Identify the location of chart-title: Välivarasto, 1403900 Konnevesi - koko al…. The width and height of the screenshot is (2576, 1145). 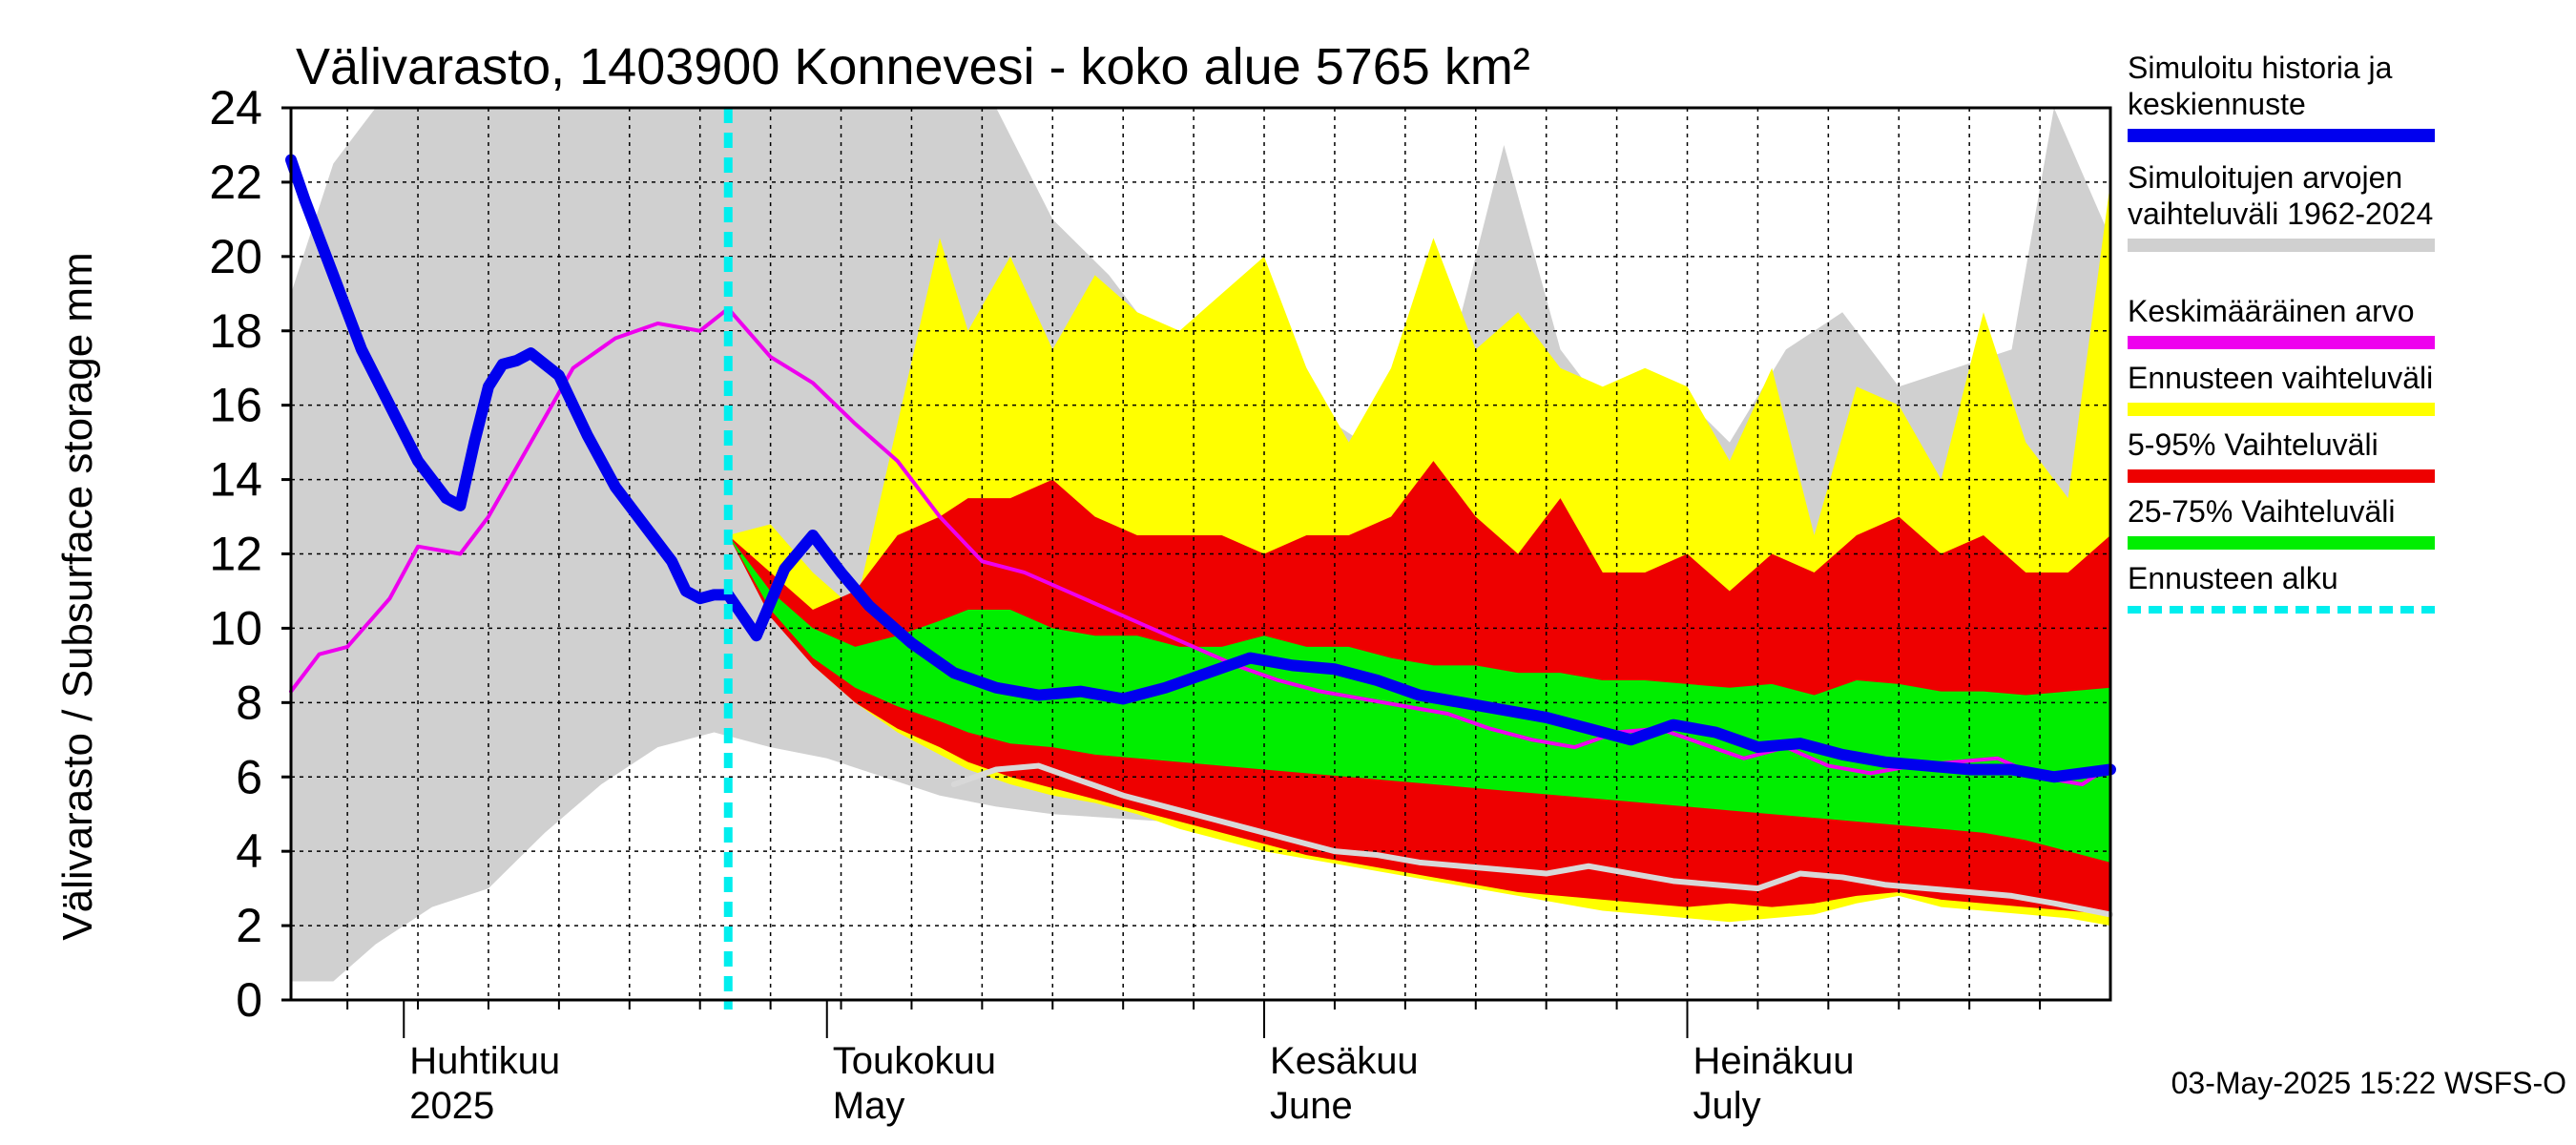
(913, 66).